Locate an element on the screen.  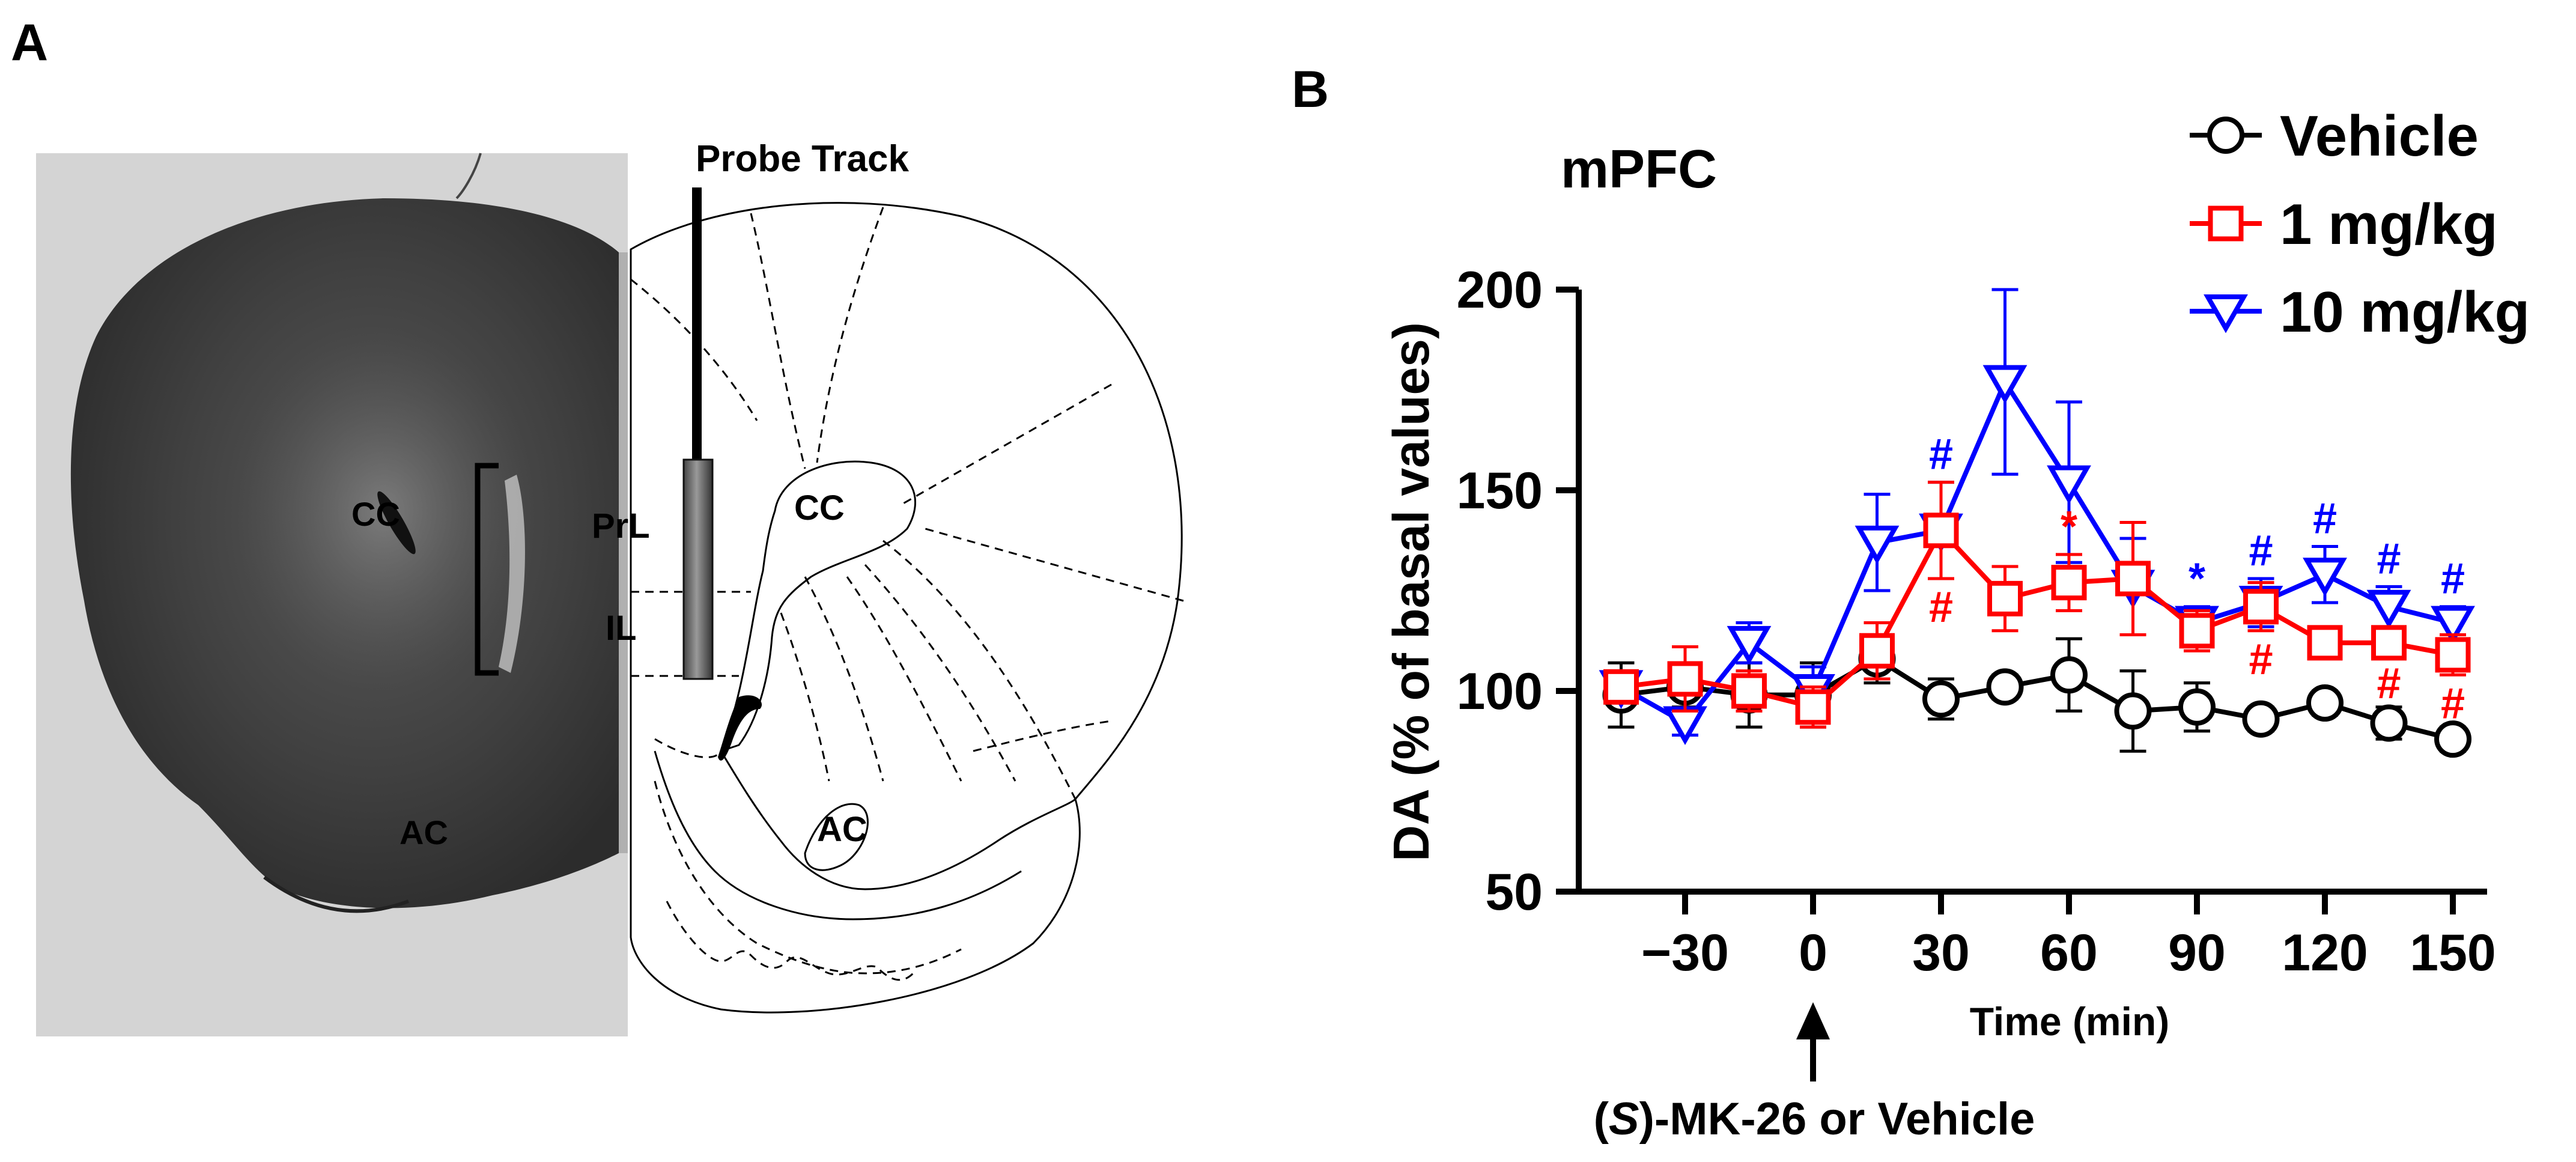
significance-annotations: # # * * # # # # # # # is located at coordinates (2197, 580).